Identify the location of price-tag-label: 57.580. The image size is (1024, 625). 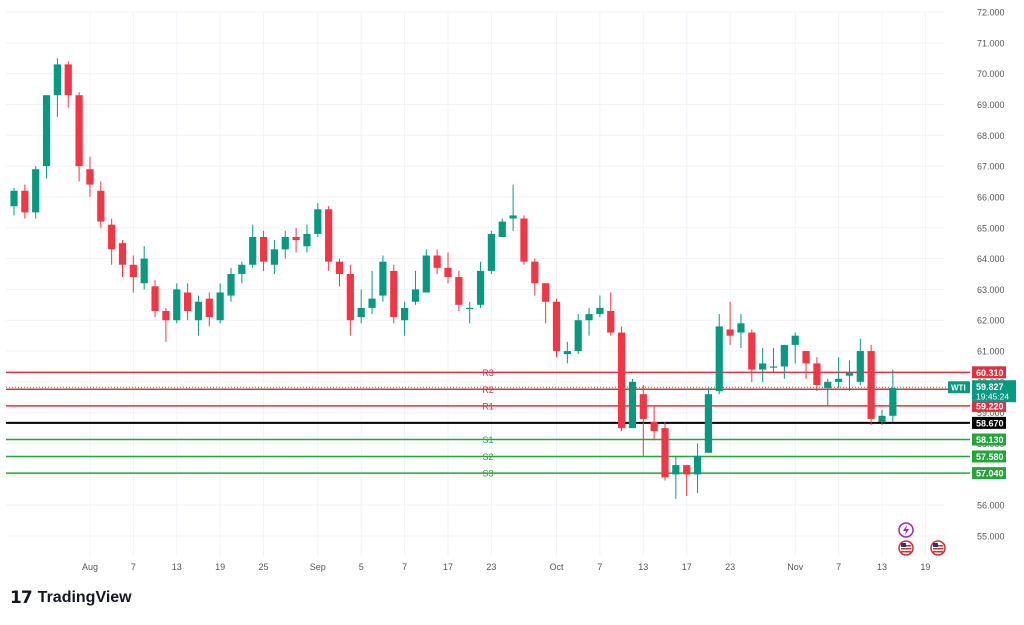
(990, 457).